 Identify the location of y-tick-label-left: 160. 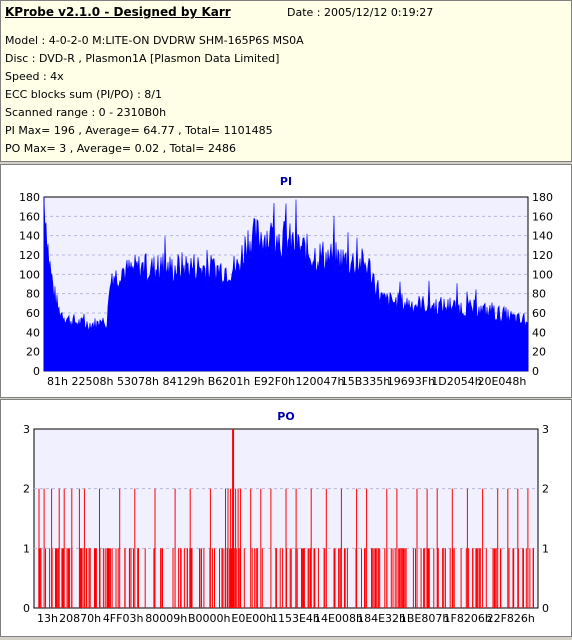
(29, 216).